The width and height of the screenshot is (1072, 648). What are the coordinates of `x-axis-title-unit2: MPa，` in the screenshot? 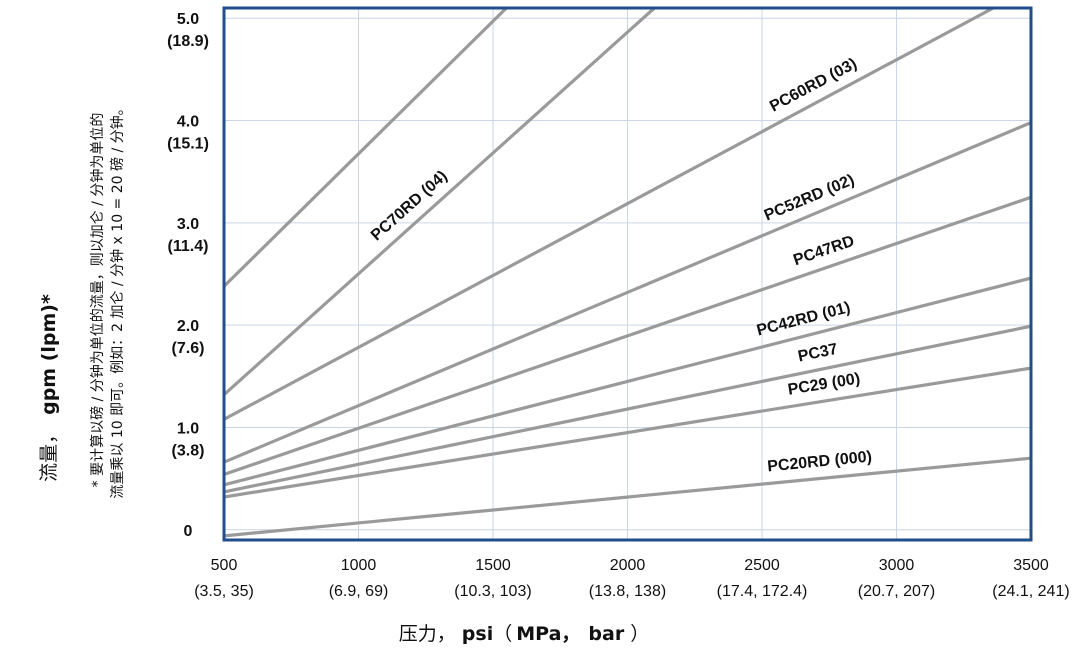 It's located at (548, 634).